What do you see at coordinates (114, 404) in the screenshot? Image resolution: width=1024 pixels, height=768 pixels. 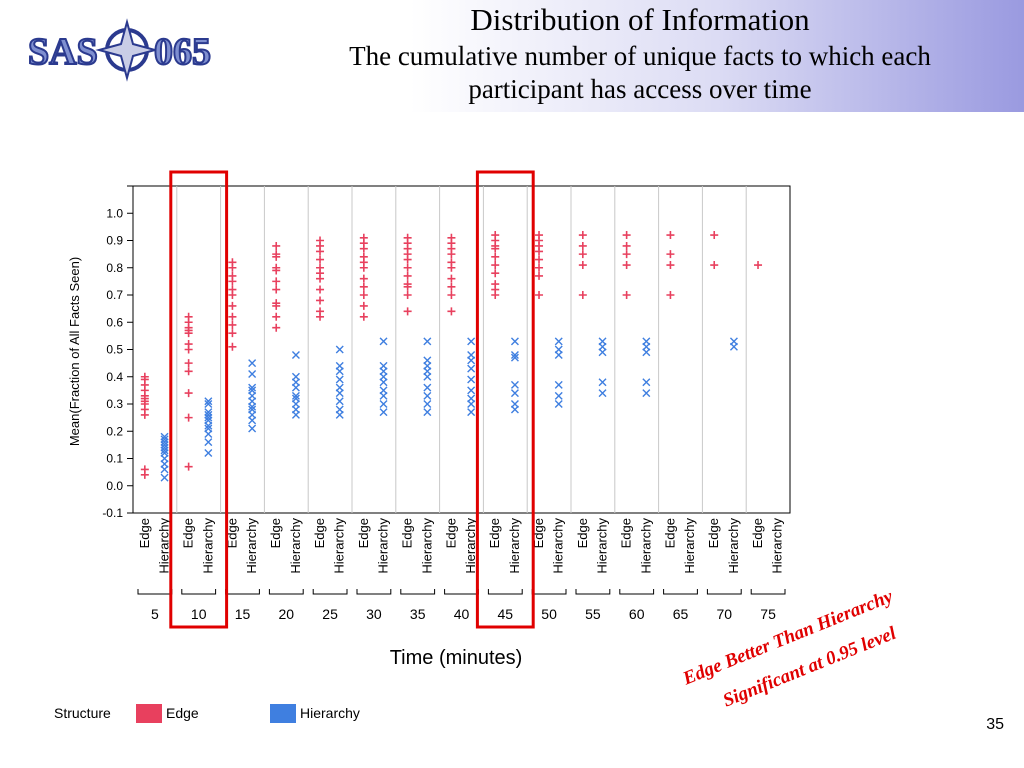 I see `y-tick-label: 0.3` at bounding box center [114, 404].